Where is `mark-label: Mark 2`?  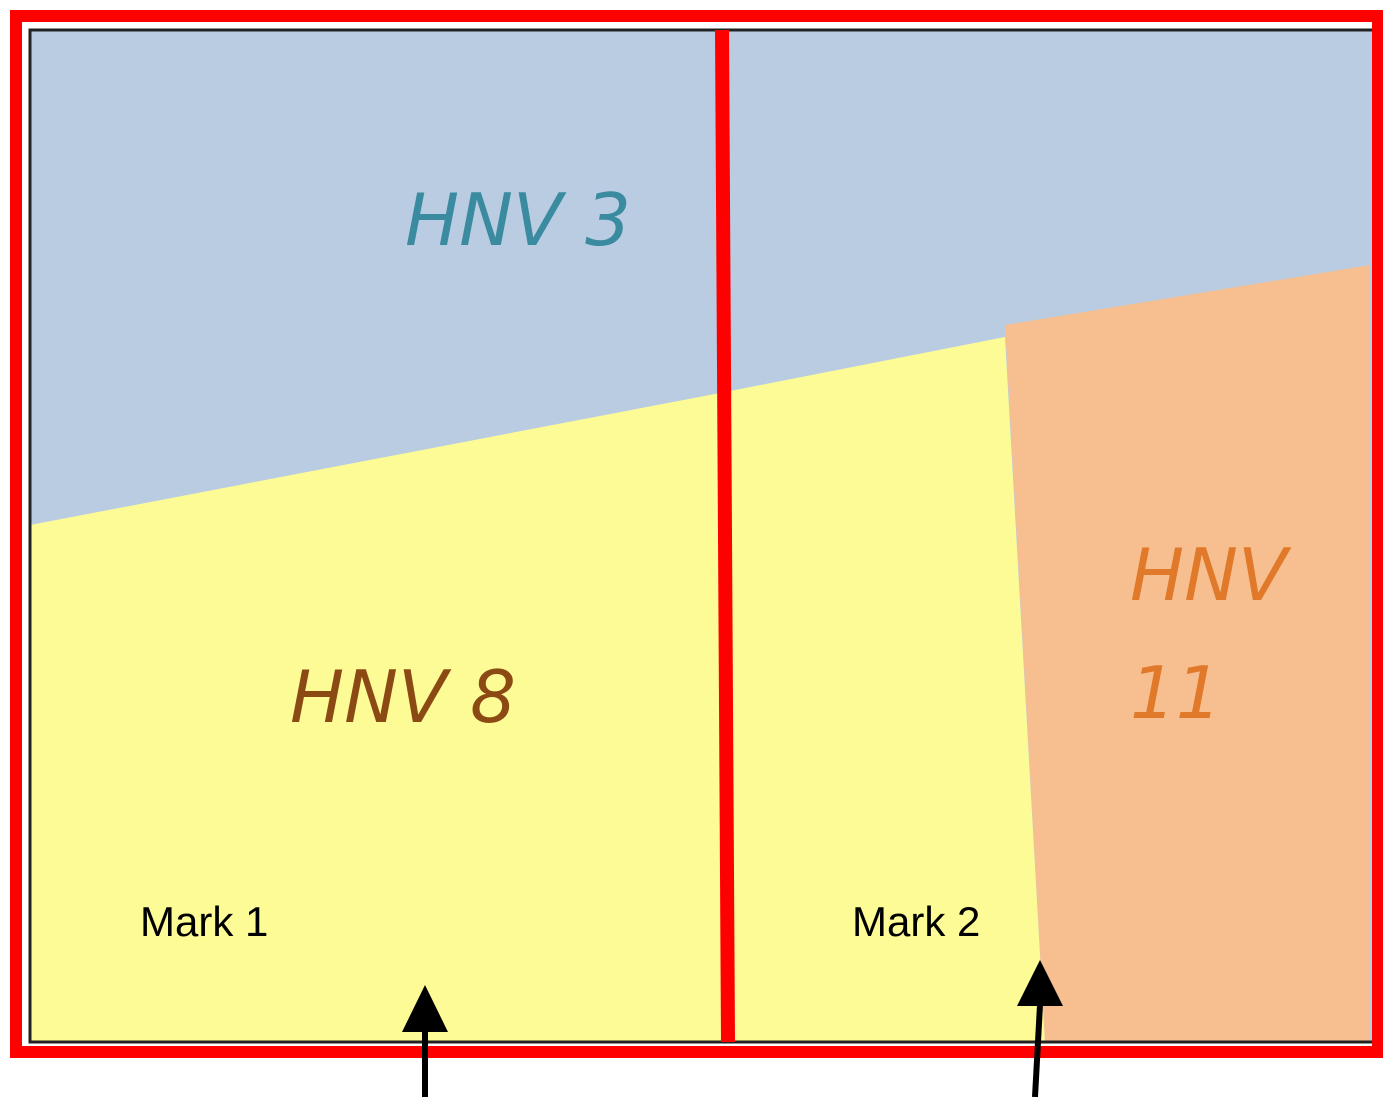 mark-label: Mark 2 is located at coordinates (916, 921).